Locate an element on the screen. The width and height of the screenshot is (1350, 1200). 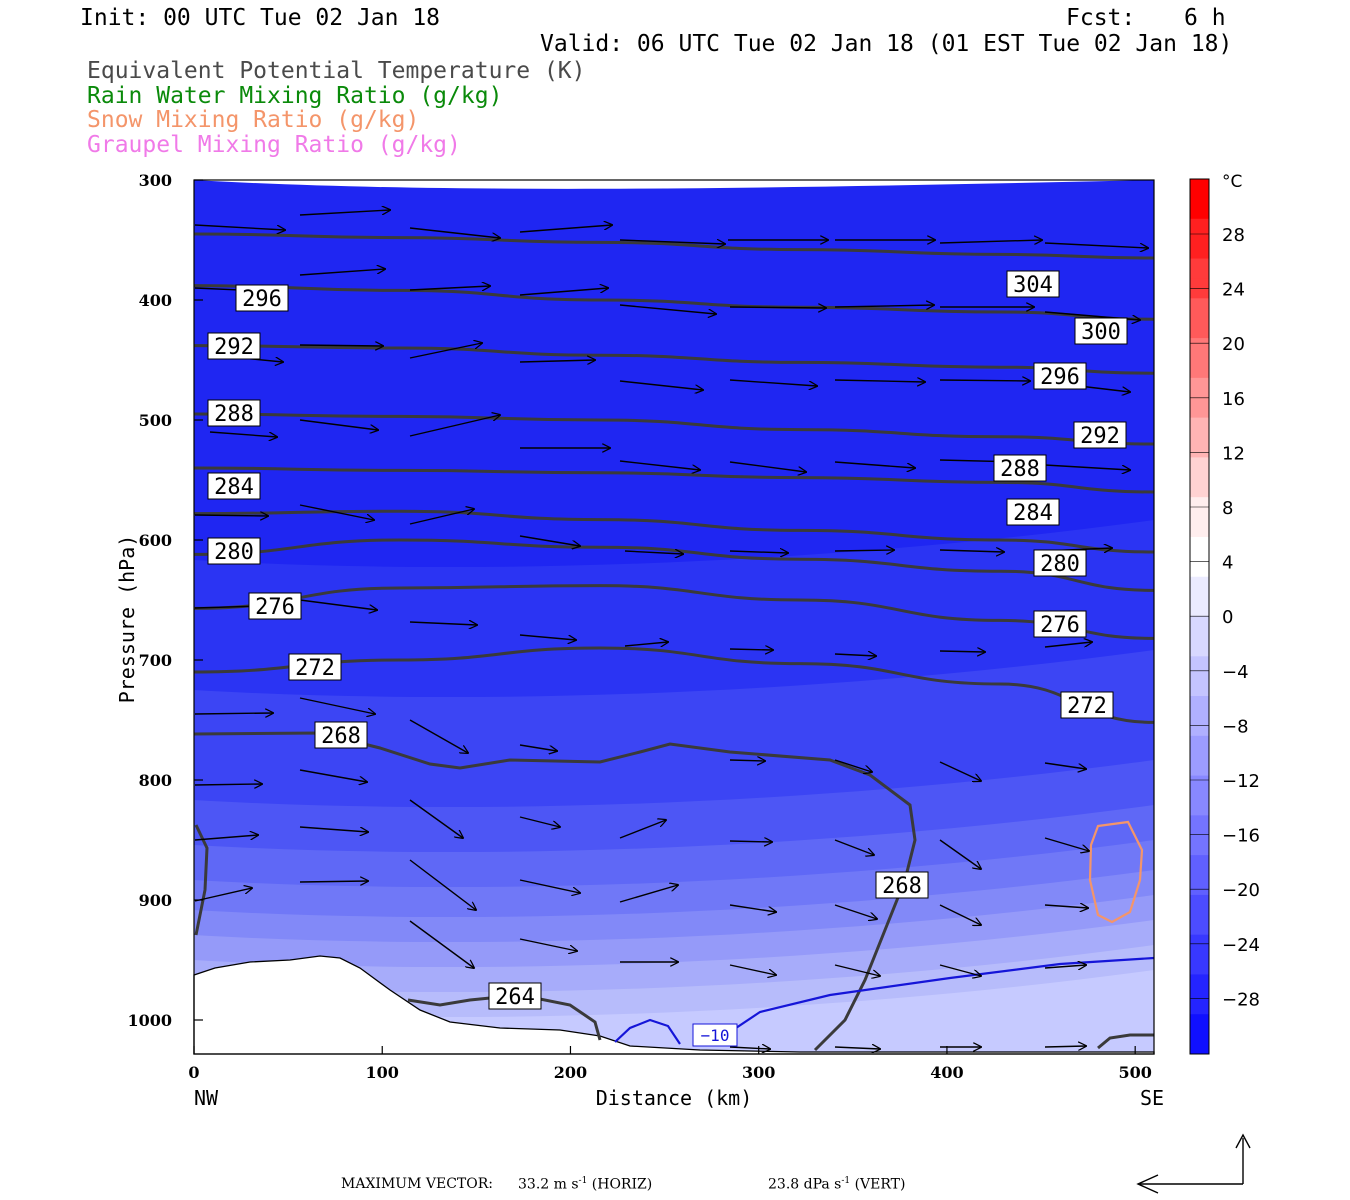
colorbar-label: 28 is located at coordinates (1233, 235).